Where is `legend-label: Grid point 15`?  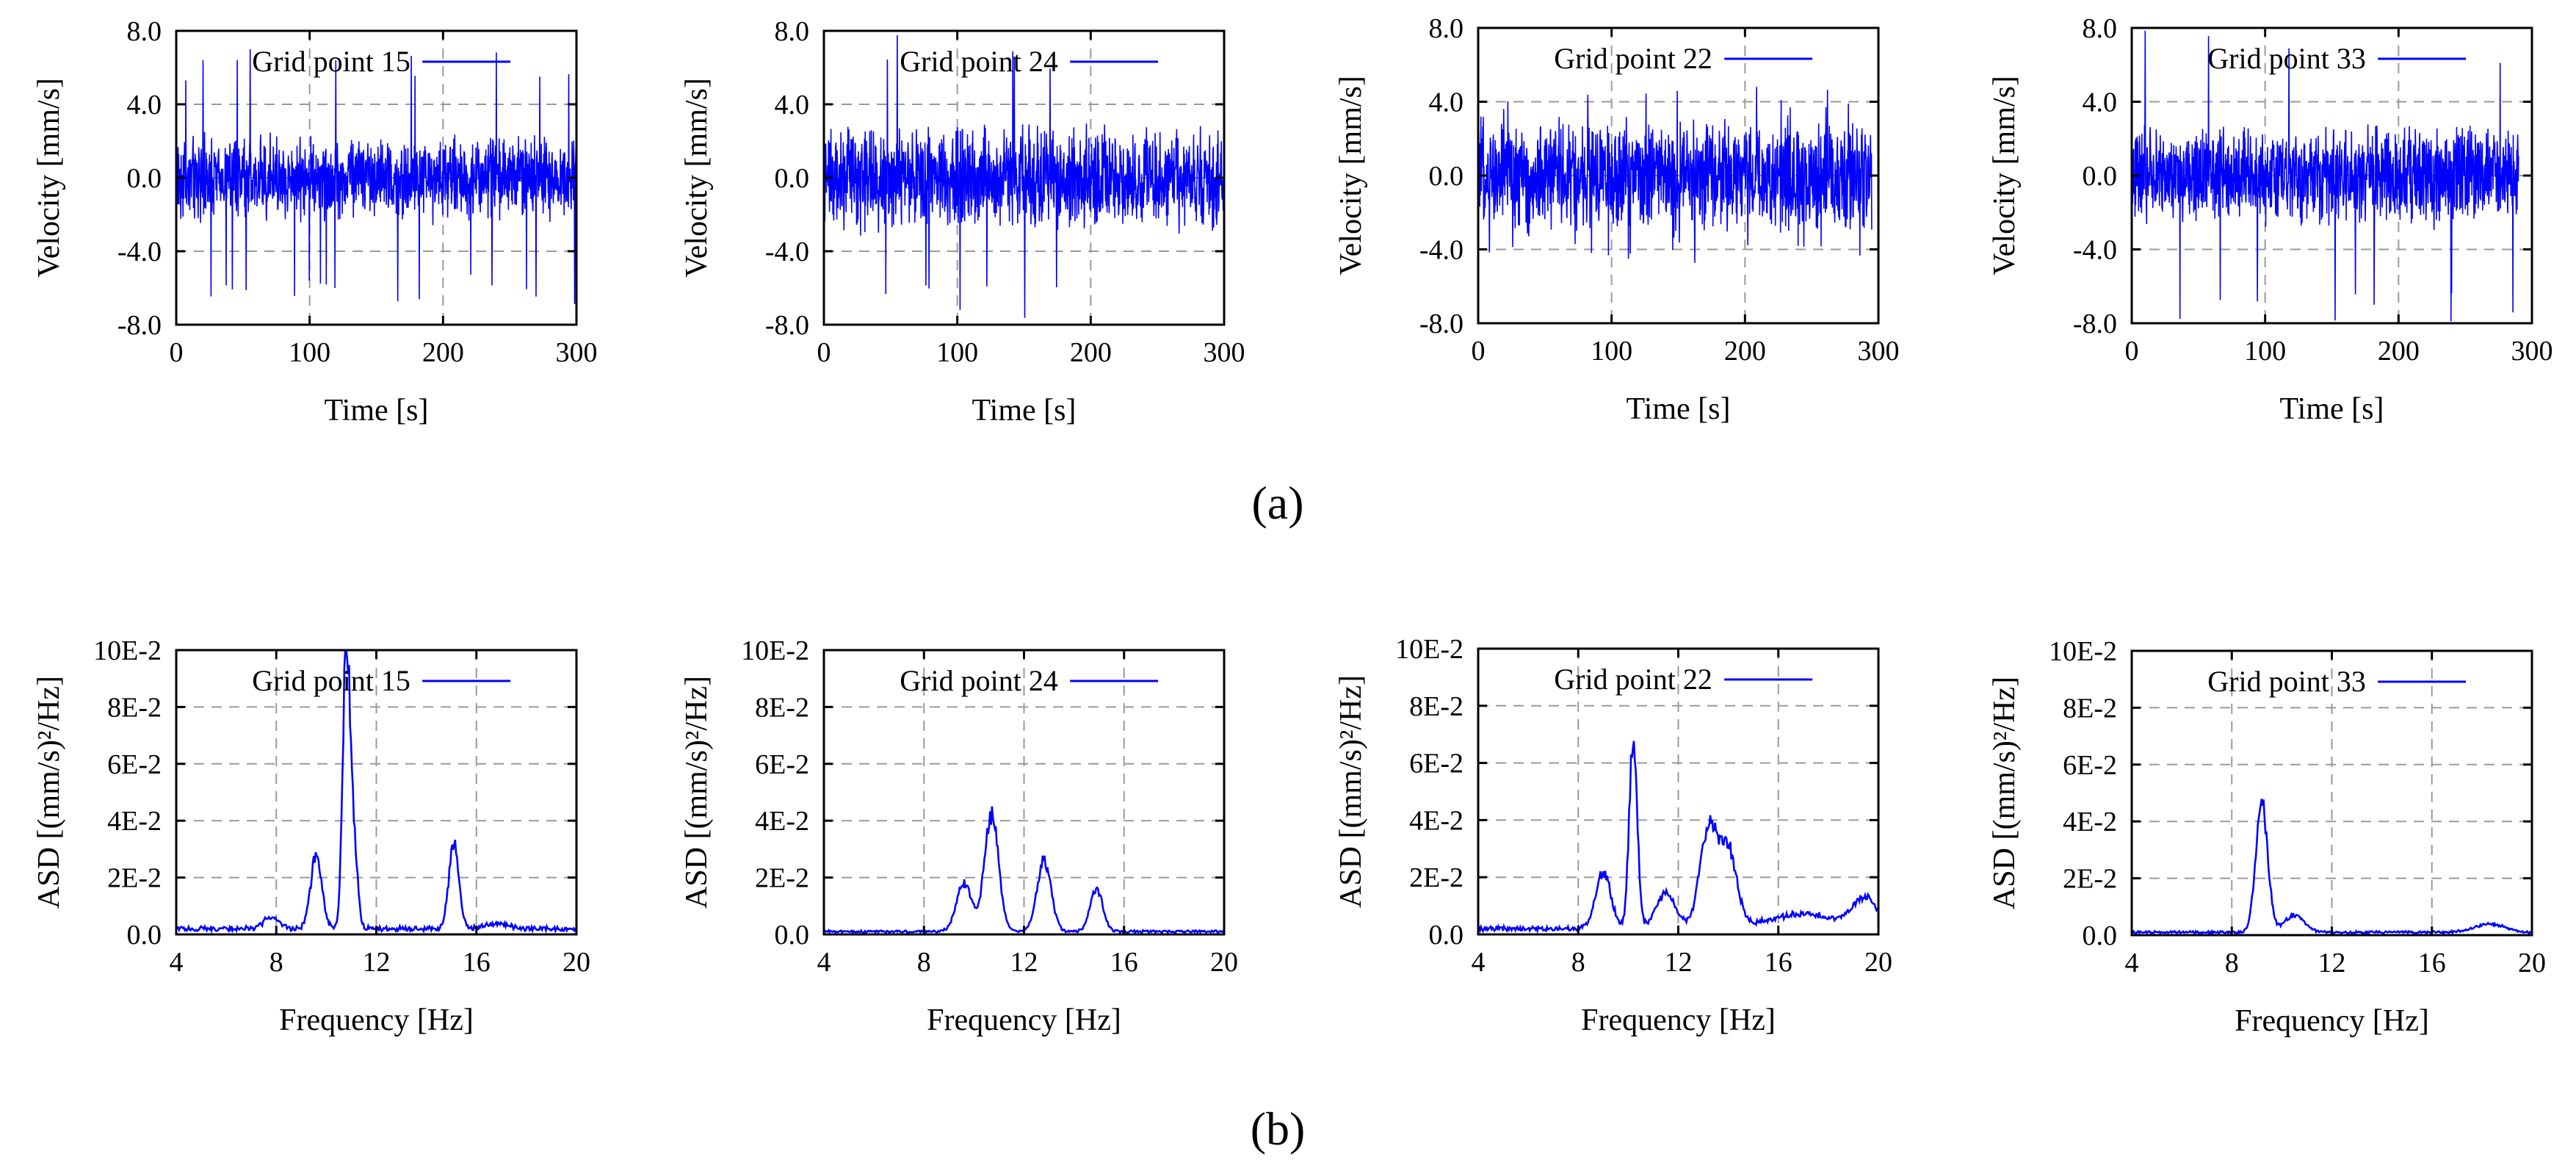
legend-label: Grid point 15 is located at coordinates (331, 61).